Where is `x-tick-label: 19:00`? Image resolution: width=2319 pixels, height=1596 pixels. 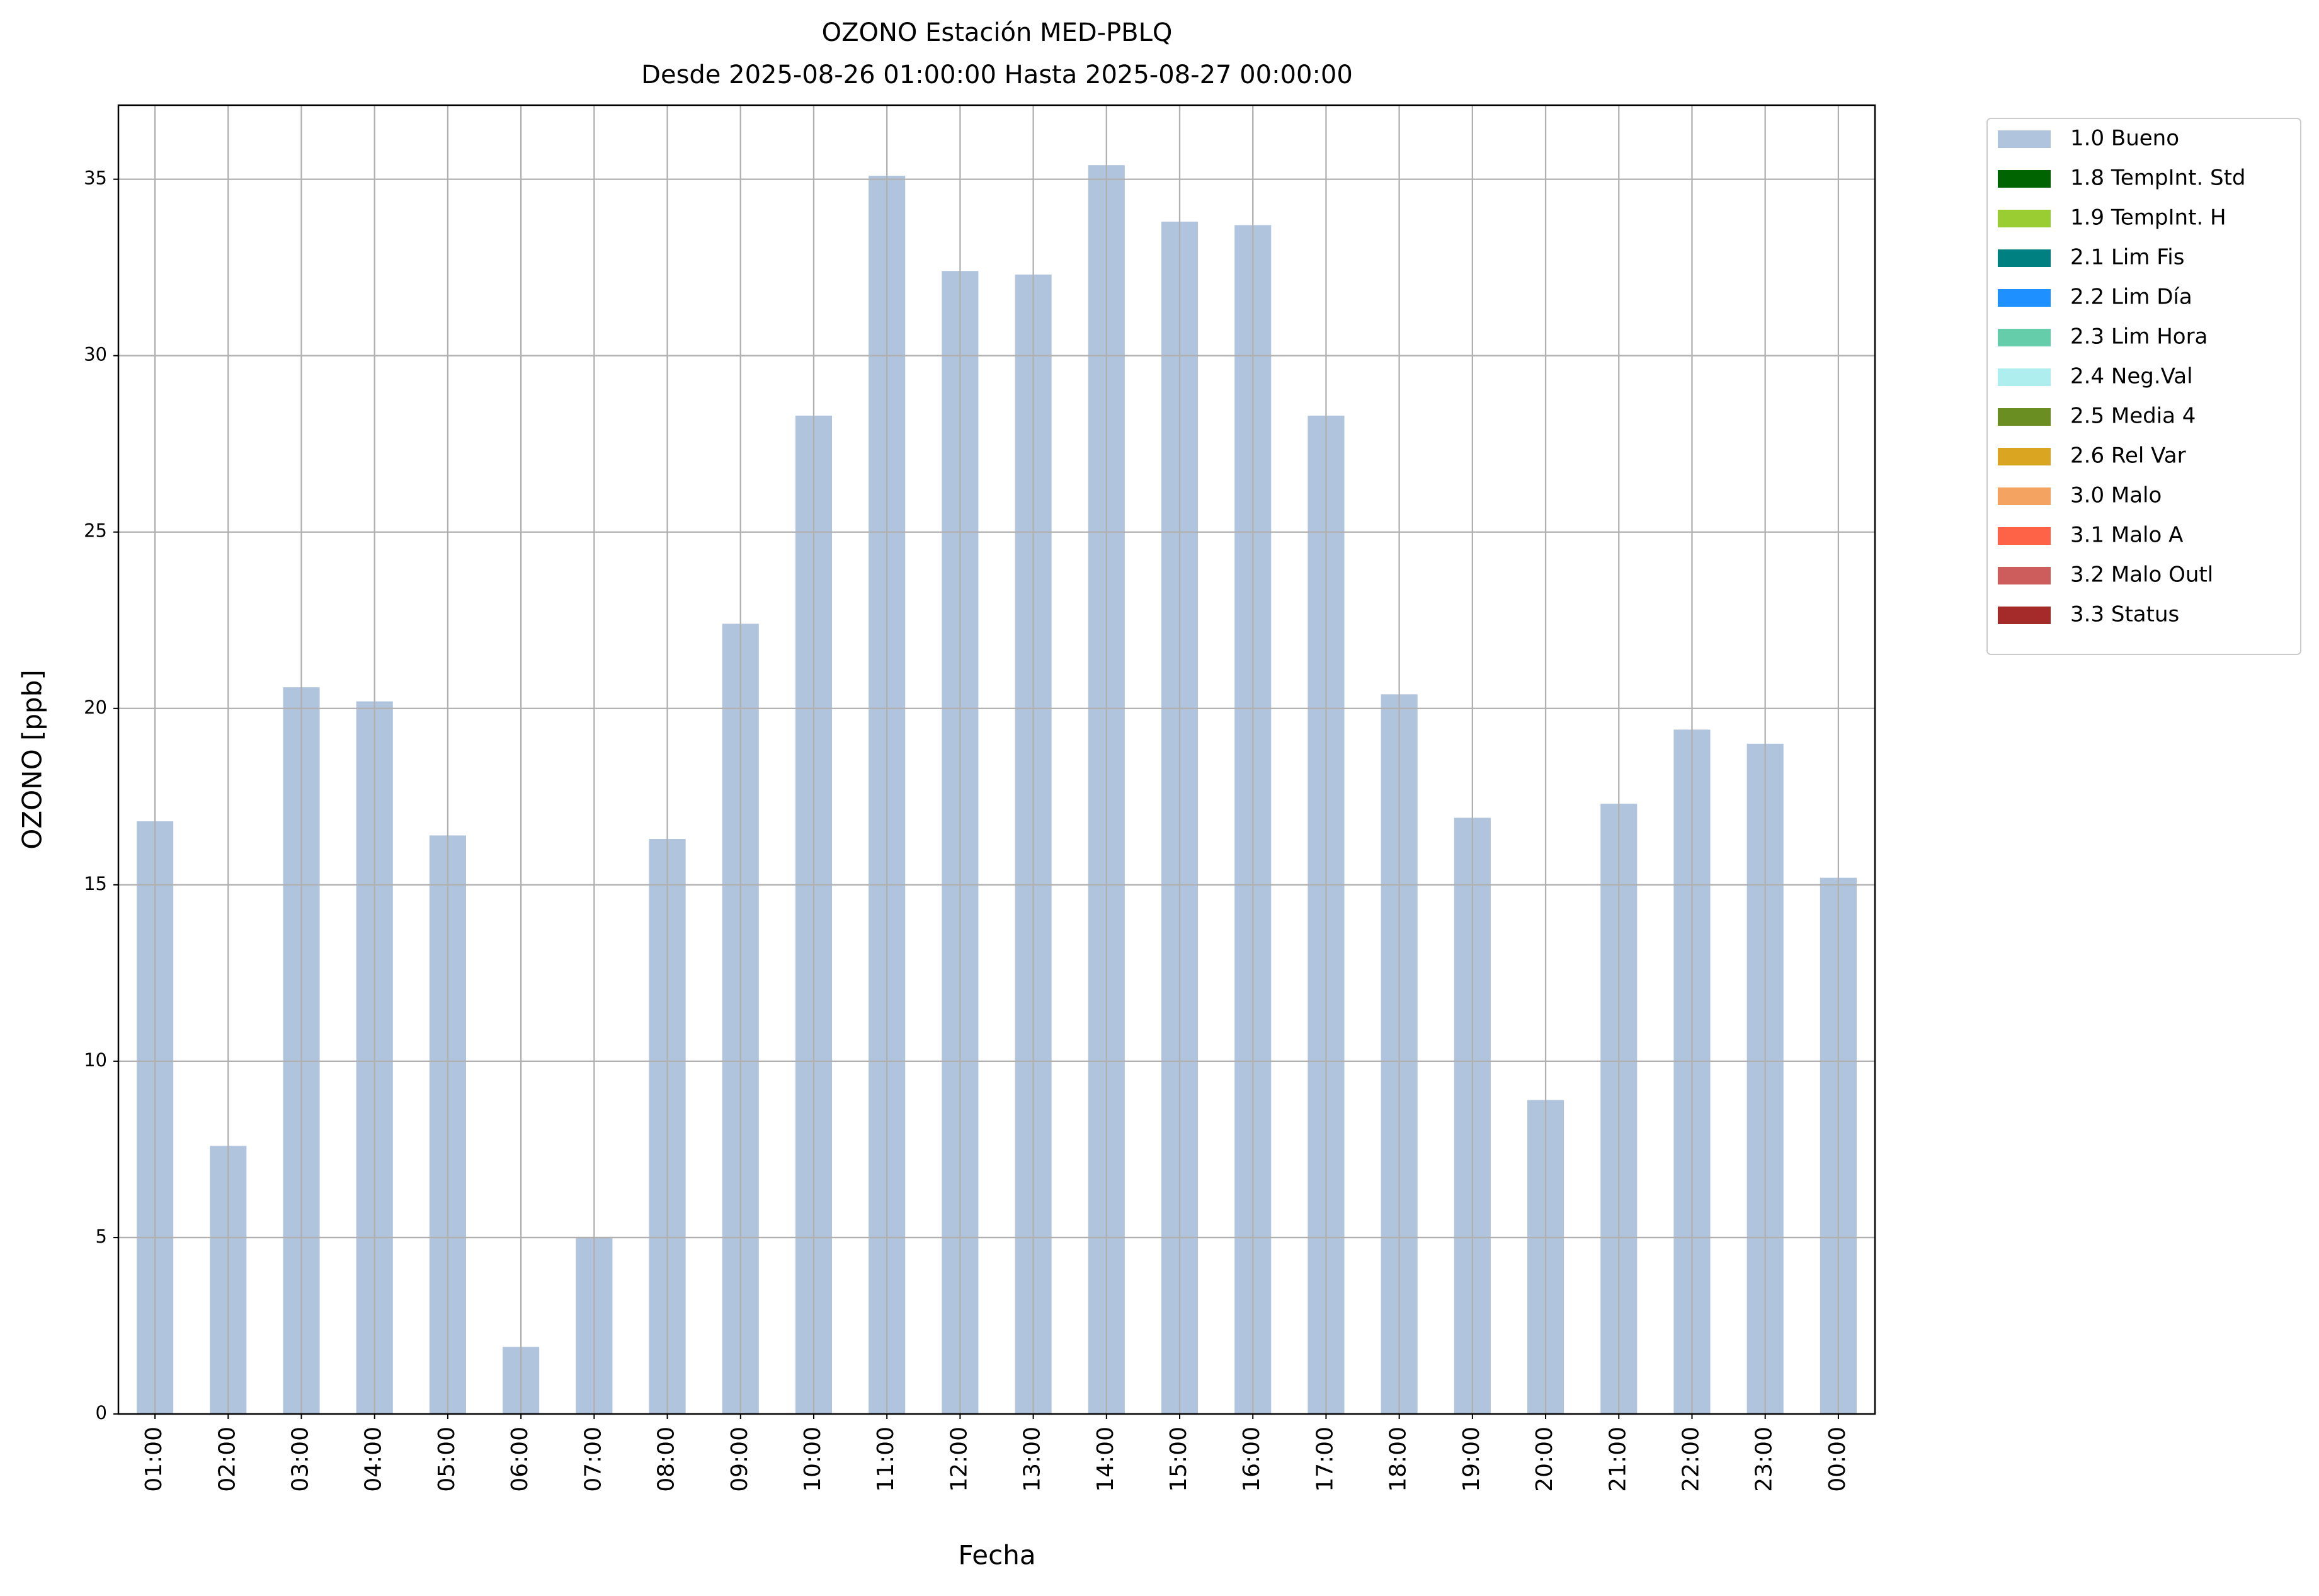 x-tick-label: 19:00 is located at coordinates (1471, 1459).